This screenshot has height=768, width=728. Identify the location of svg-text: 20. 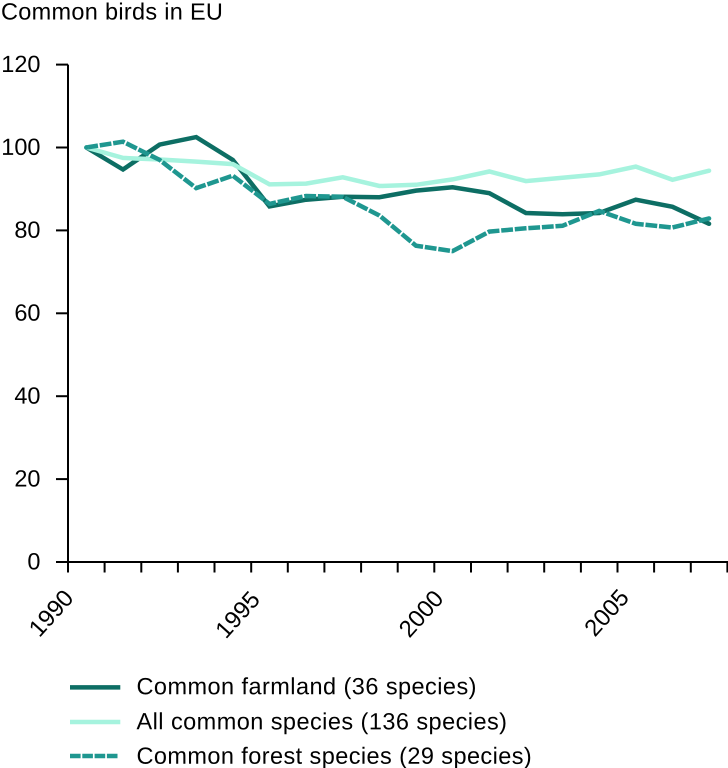
(27, 478).